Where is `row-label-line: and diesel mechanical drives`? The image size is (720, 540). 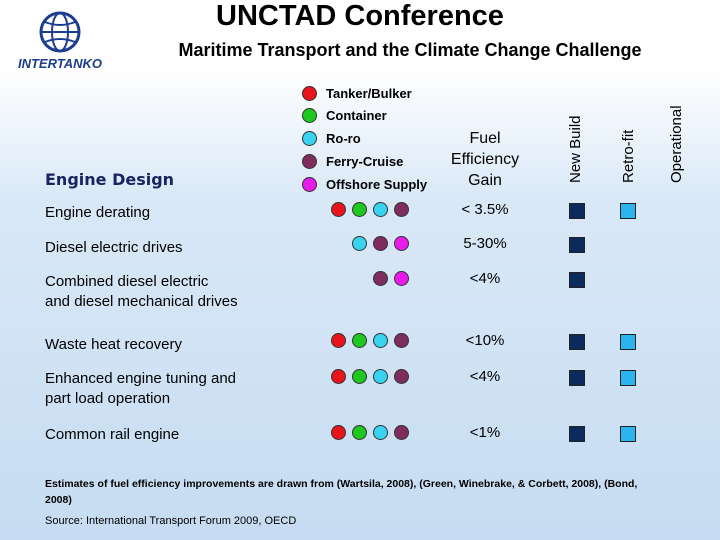
row-label-line: and diesel mechanical drives is located at coordinates (141, 301).